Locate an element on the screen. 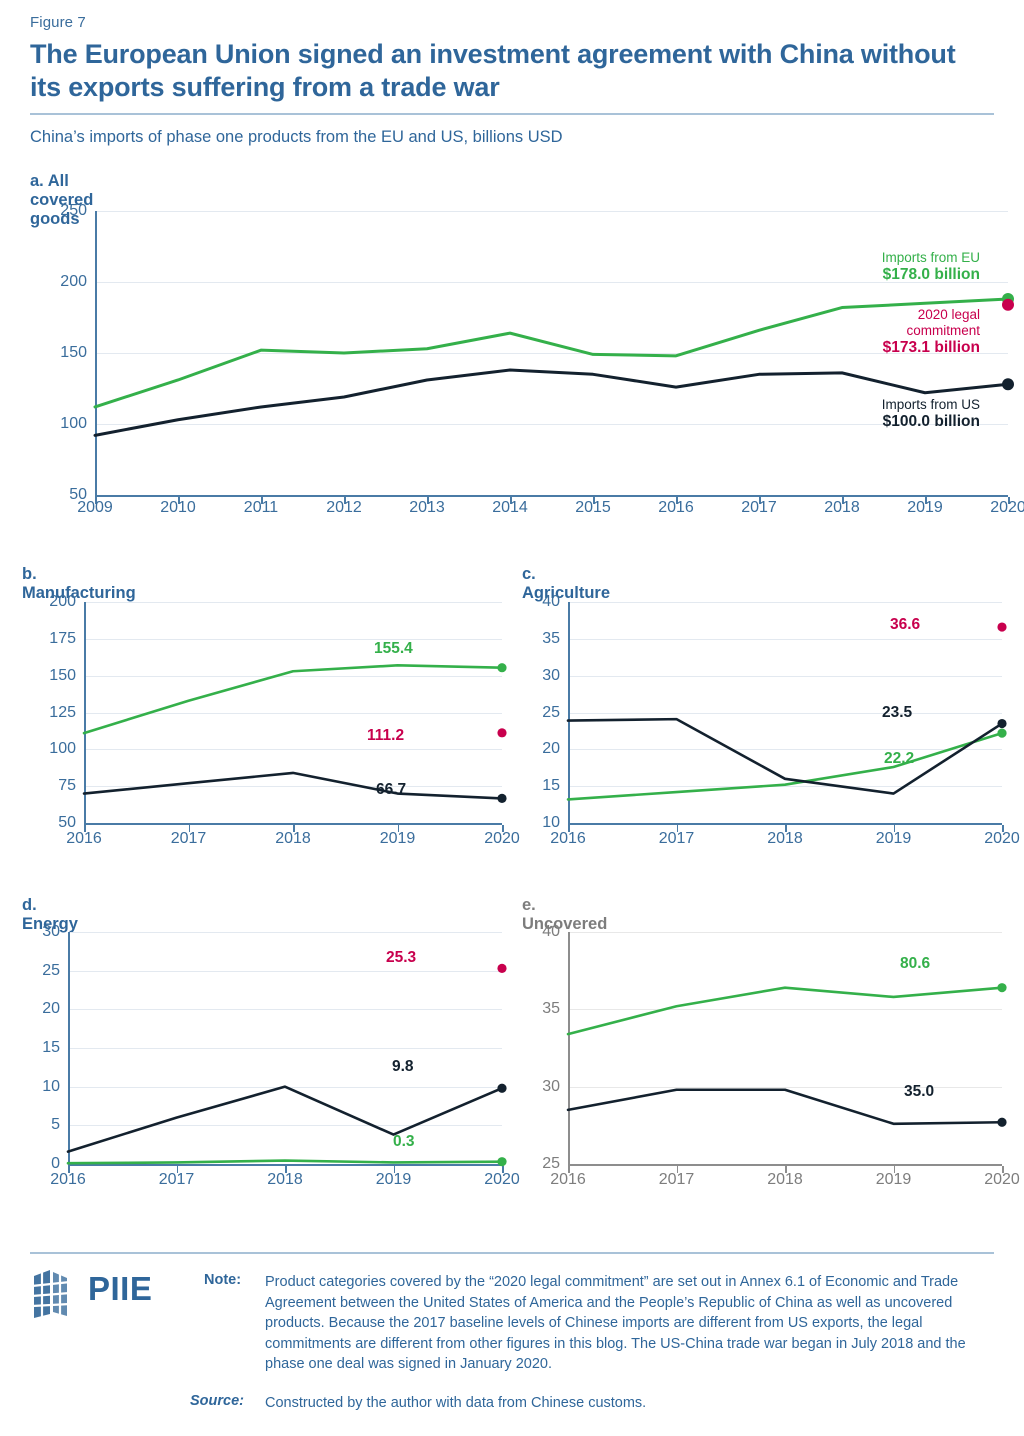 This screenshot has width=1024, height=1436. x-axis-label: 2013 is located at coordinates (427, 507).